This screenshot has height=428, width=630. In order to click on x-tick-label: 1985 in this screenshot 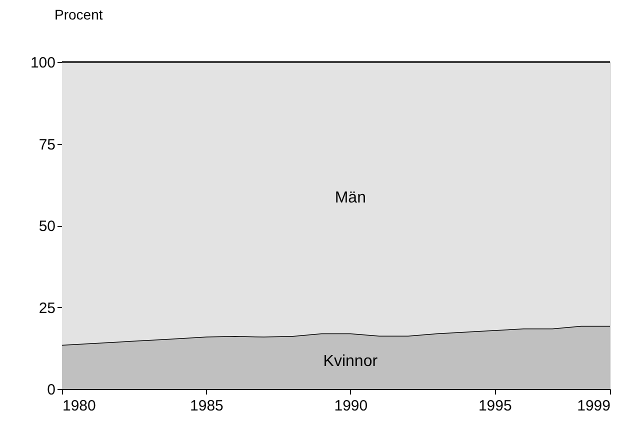, I will do `click(207, 406)`.